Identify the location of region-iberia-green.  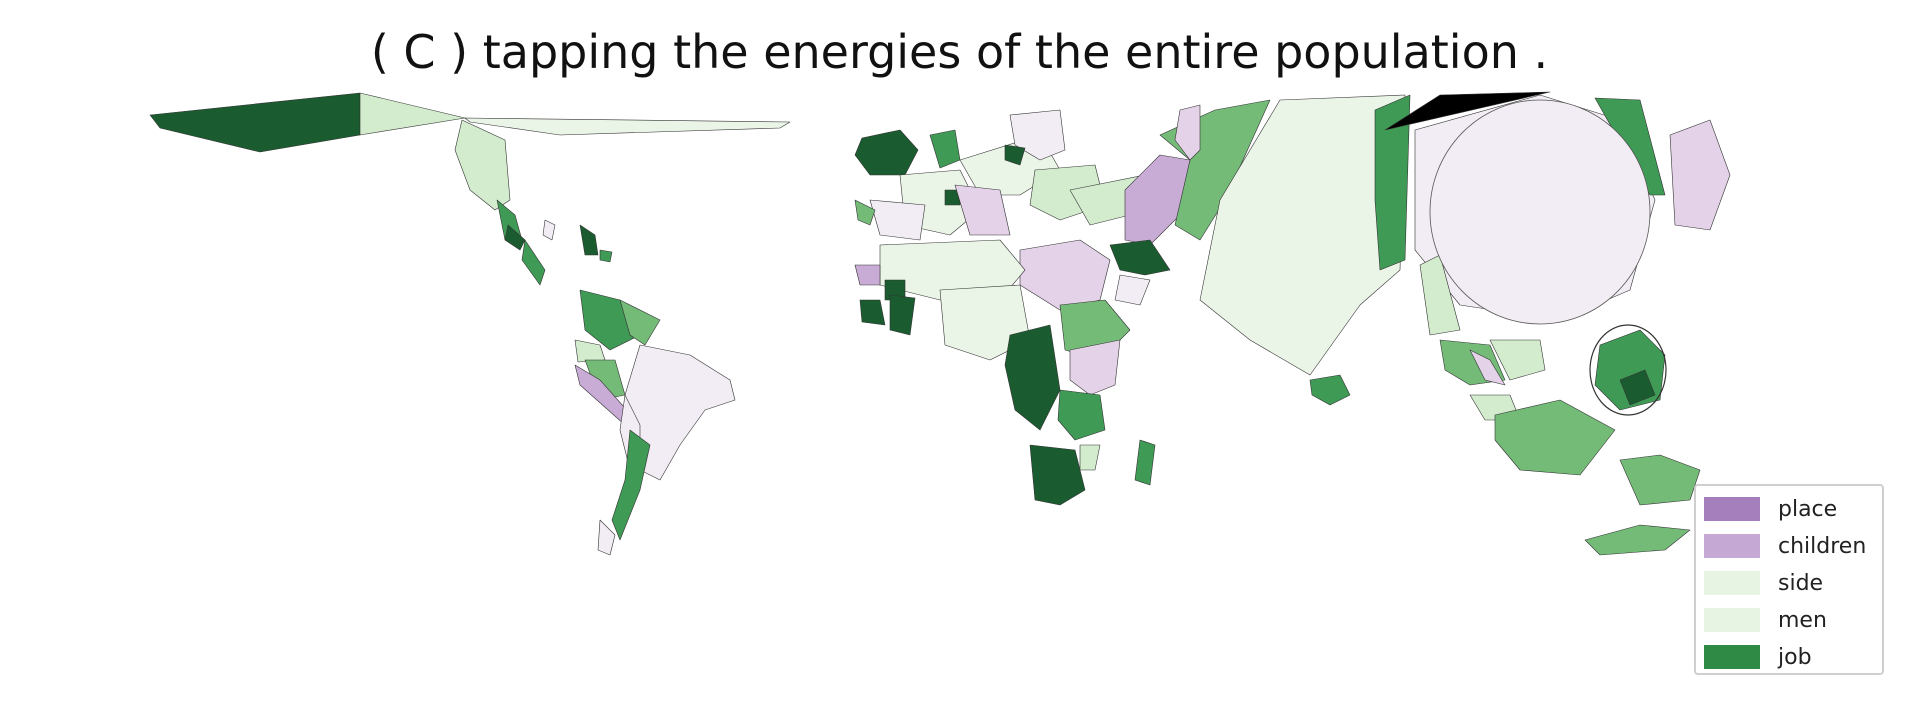
(865, 212).